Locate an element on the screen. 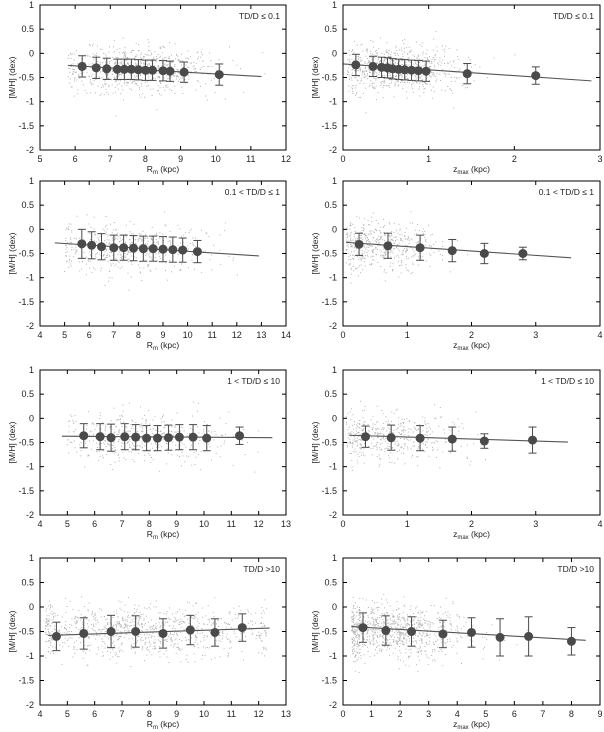 The height and width of the screenshot is (732, 604). x-axis-label: Rm (kpc) is located at coordinates (163, 725).